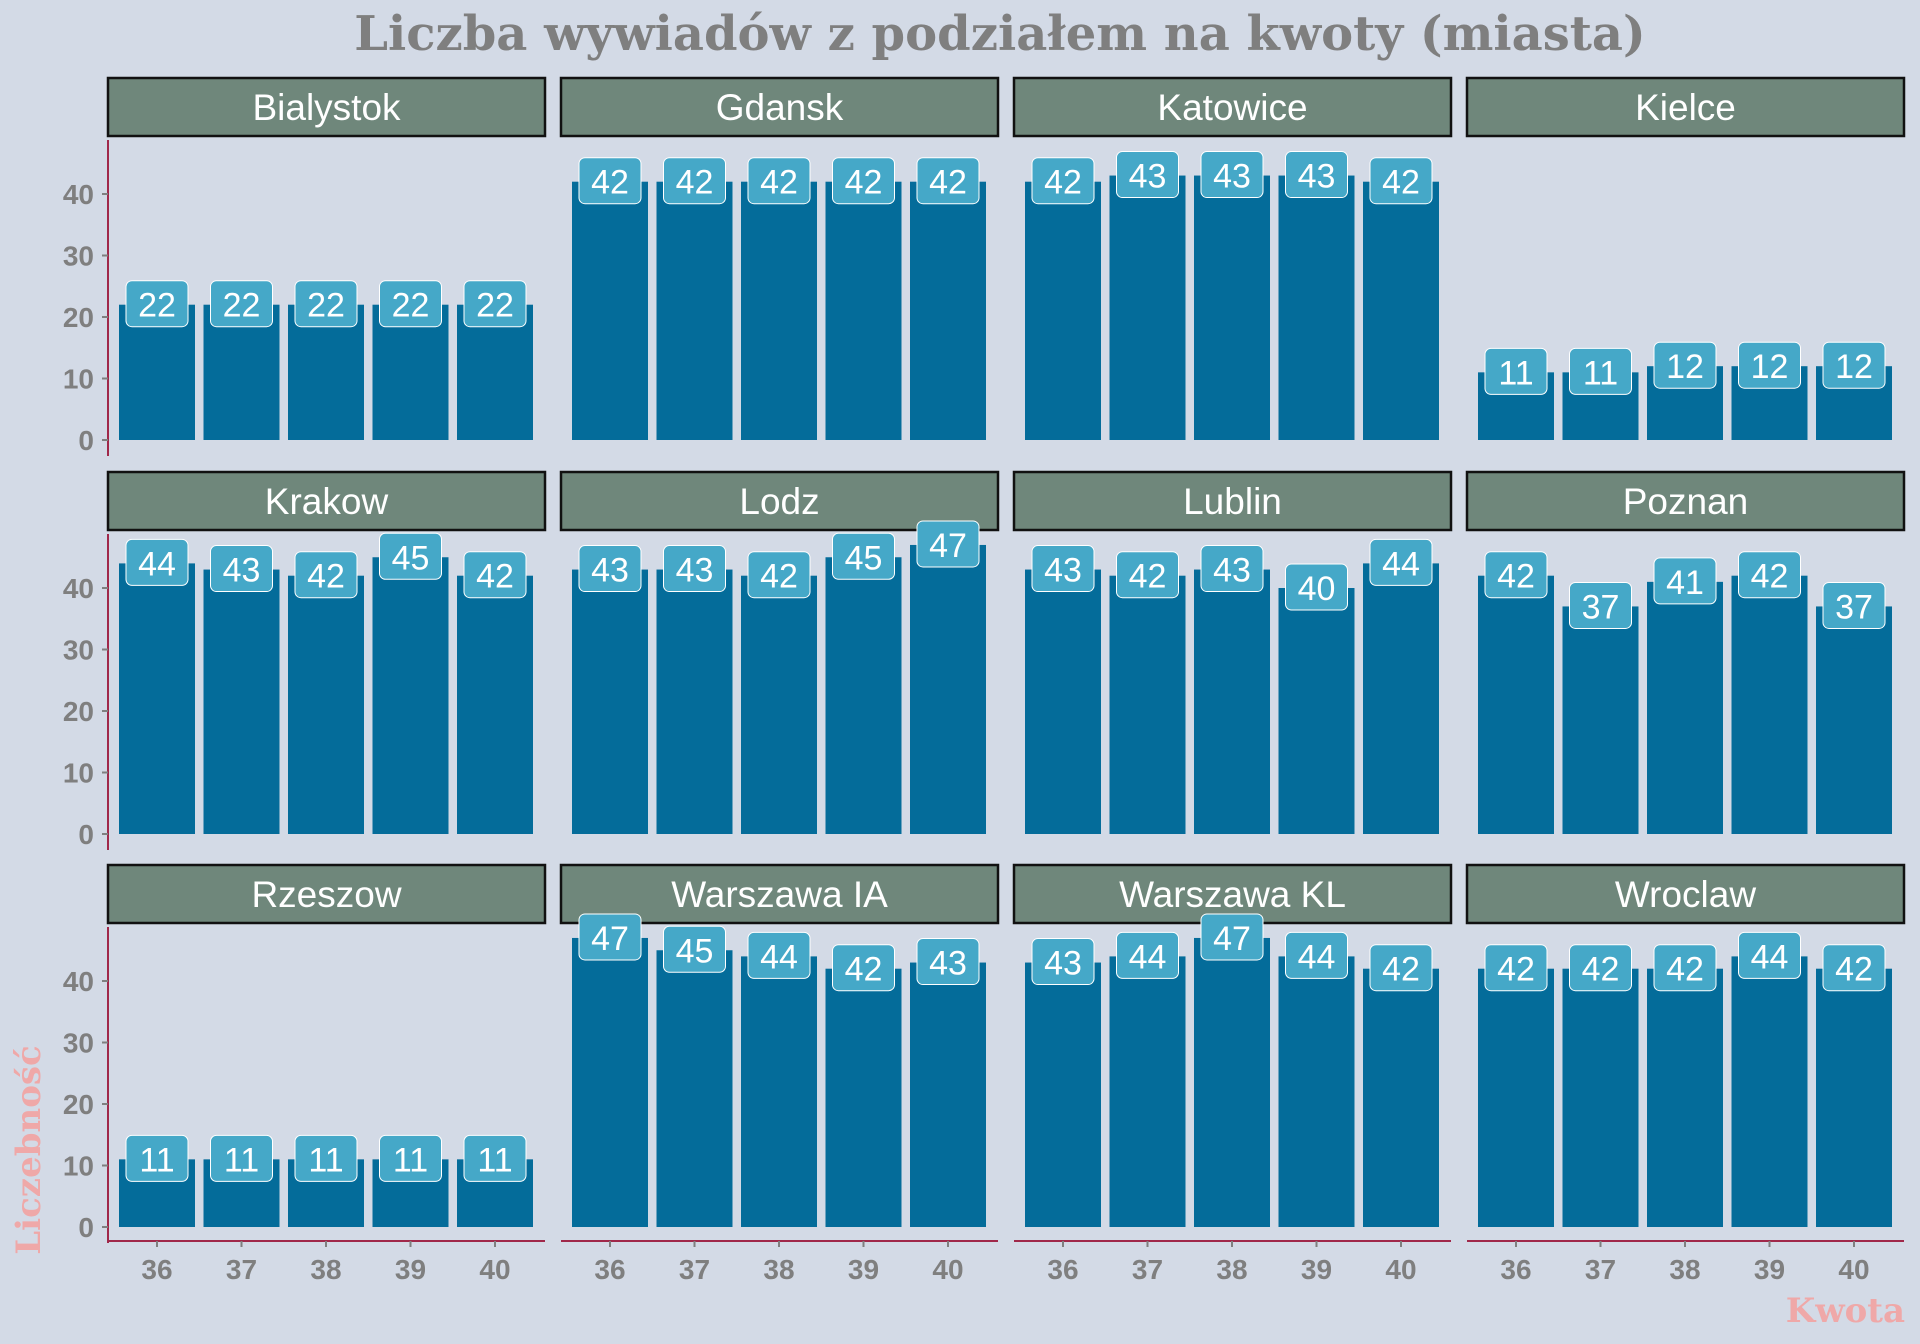  Describe the element at coordinates (29, 1149) in the screenshot. I see `y-axis-title: Liczebność` at that location.